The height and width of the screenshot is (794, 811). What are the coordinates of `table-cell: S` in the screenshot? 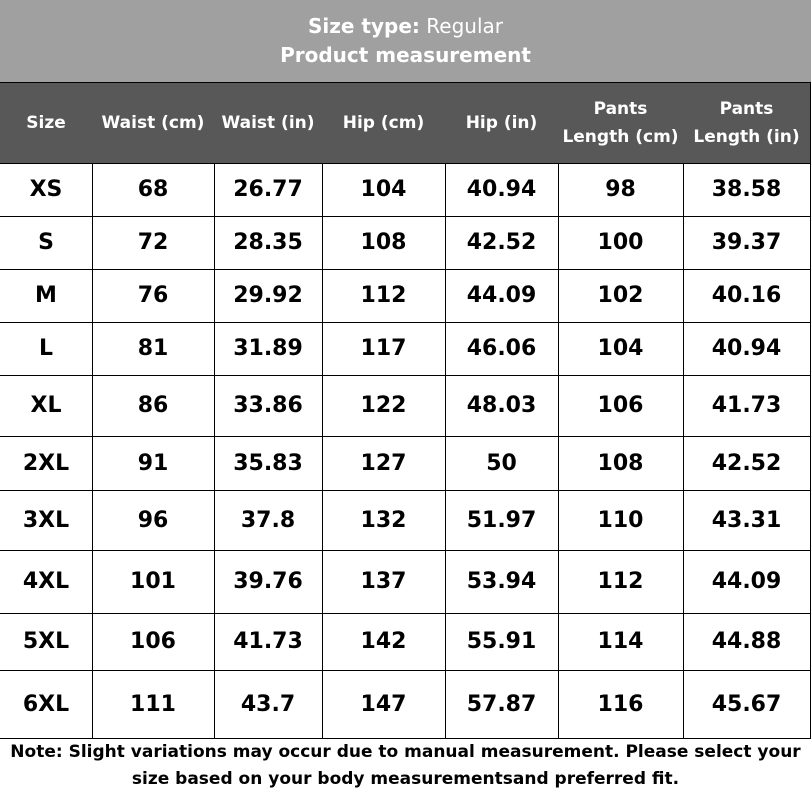 It's located at (46, 243).